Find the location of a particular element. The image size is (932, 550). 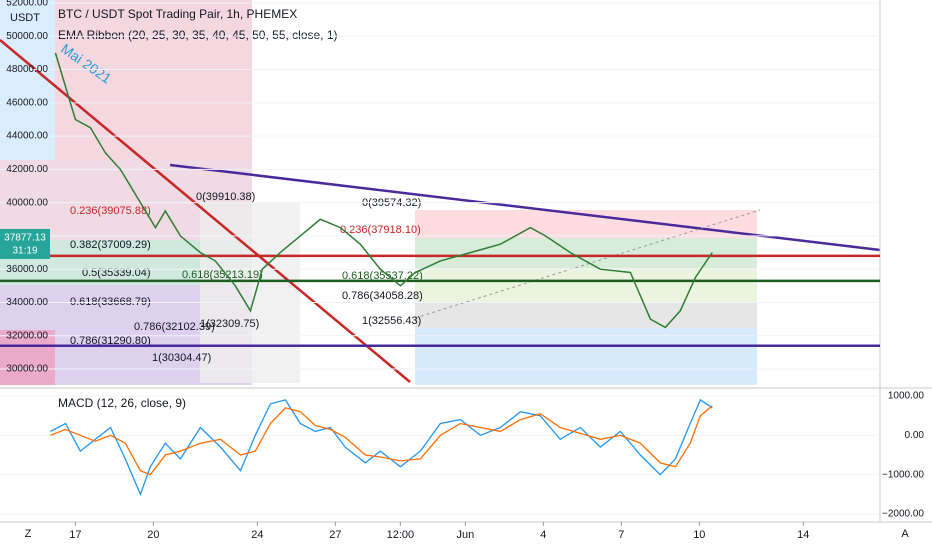

annotation: 0.786(31290.80) is located at coordinates (110, 341).